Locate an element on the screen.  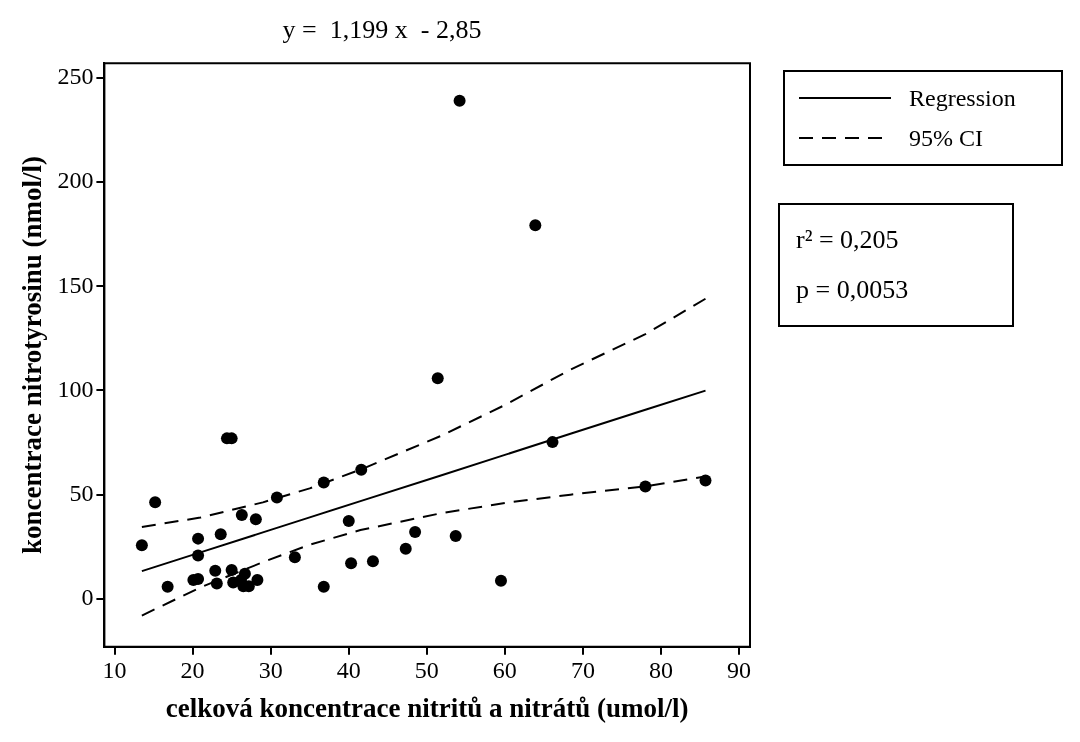
x-tick-label: 50 is located at coordinates (426, 670).